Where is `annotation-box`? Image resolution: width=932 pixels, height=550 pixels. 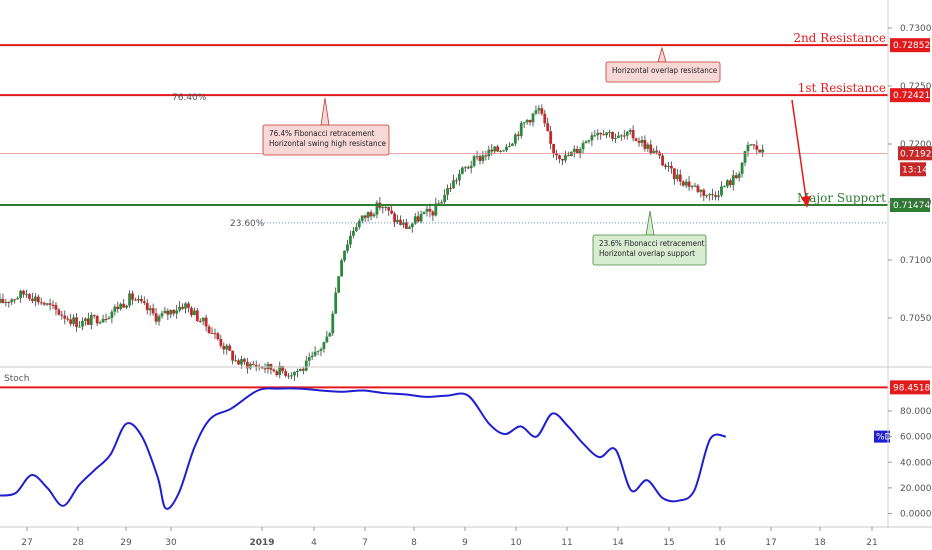 annotation-box is located at coordinates (326, 140).